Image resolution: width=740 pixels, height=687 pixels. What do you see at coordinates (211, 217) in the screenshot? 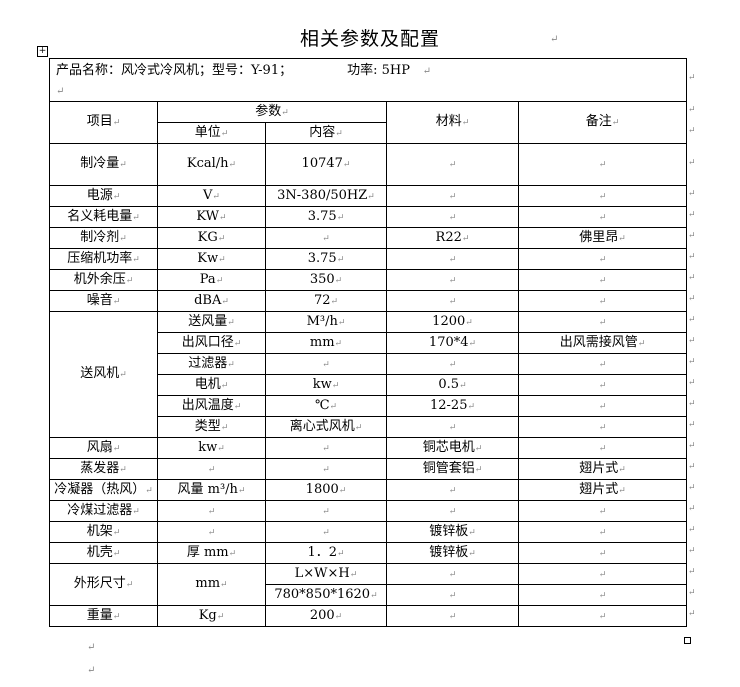
I see `table-cell: KW` at bounding box center [211, 217].